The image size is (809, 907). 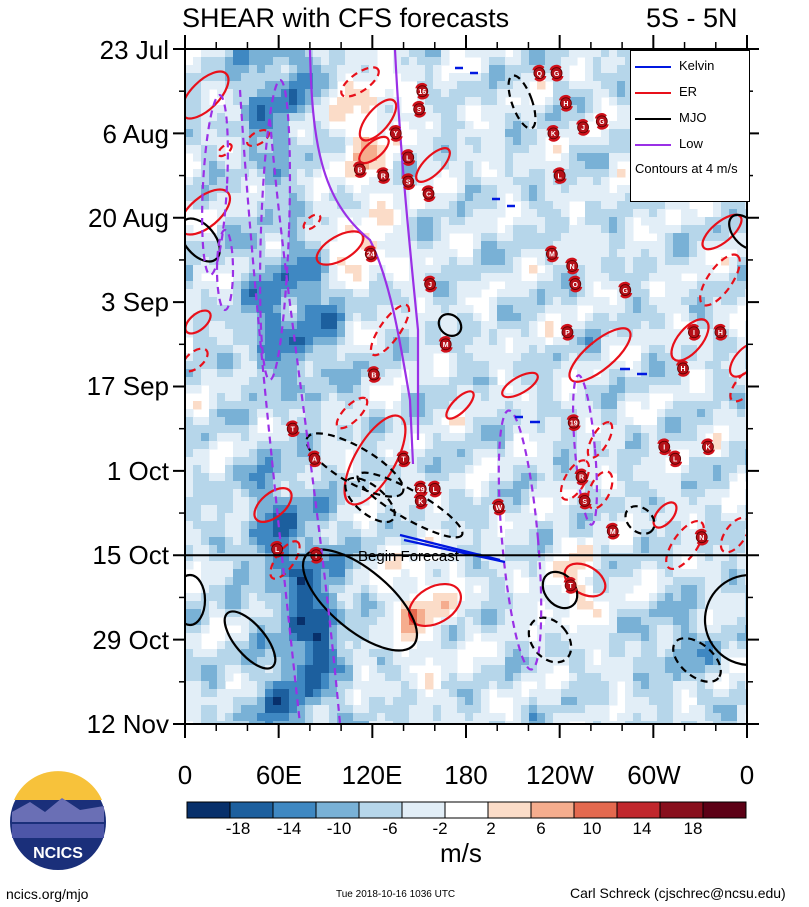 I want to click on y-tick-label: 17 Sep, so click(x=127, y=386).